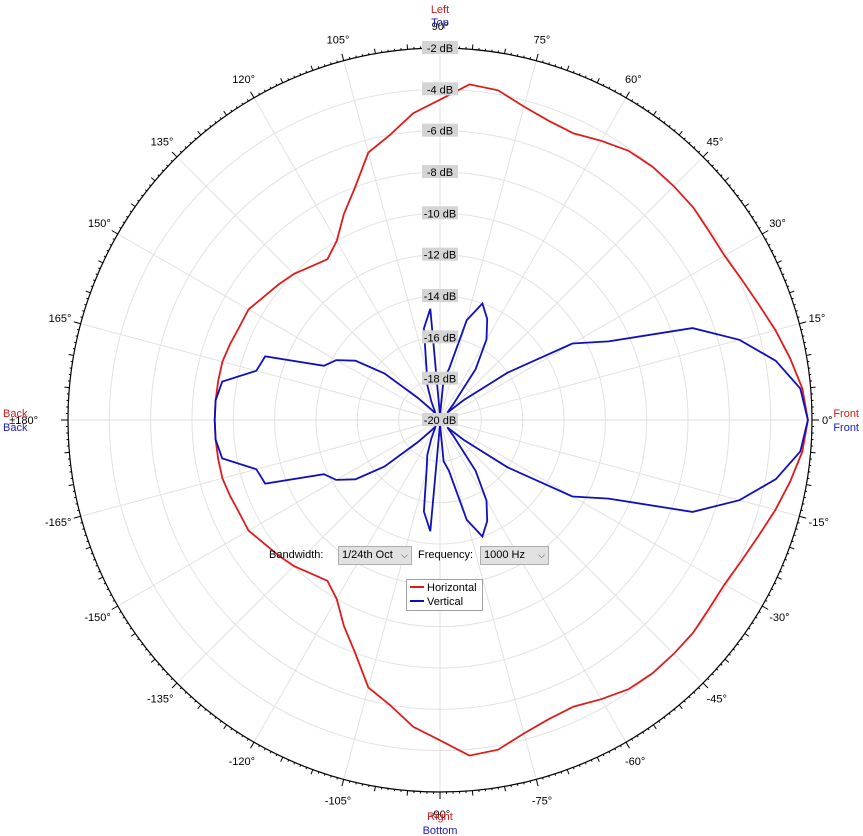 This screenshot has width=863, height=836. Describe the element at coordinates (817, 319) in the screenshot. I see `angle-label: 15°` at that location.